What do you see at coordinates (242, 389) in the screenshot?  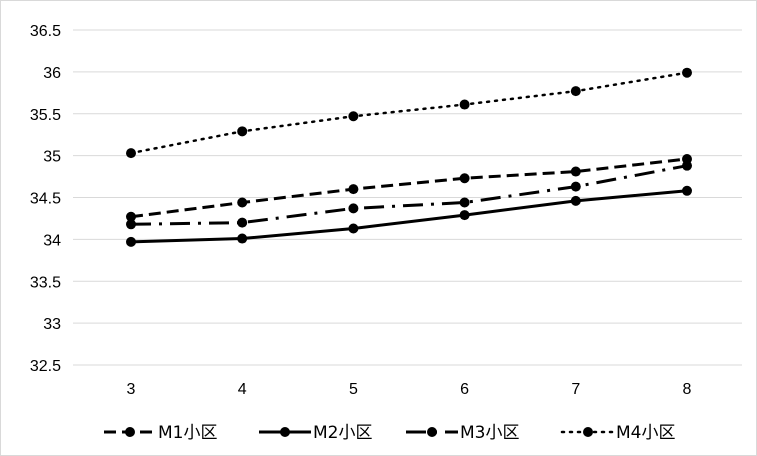 I see `x-tick-label: 4` at bounding box center [242, 389].